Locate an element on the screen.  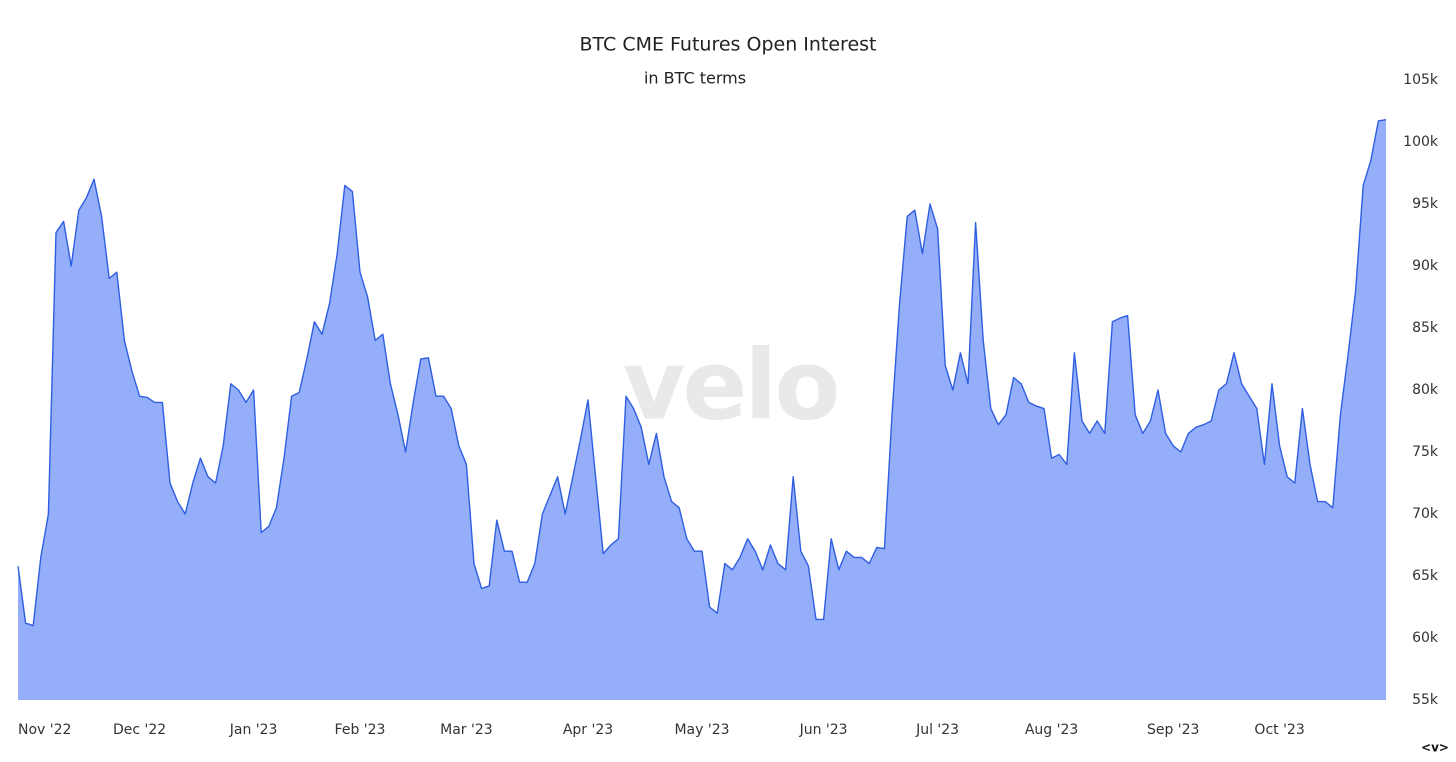
chart-subtitle: in BTC terms is located at coordinates (695, 78).